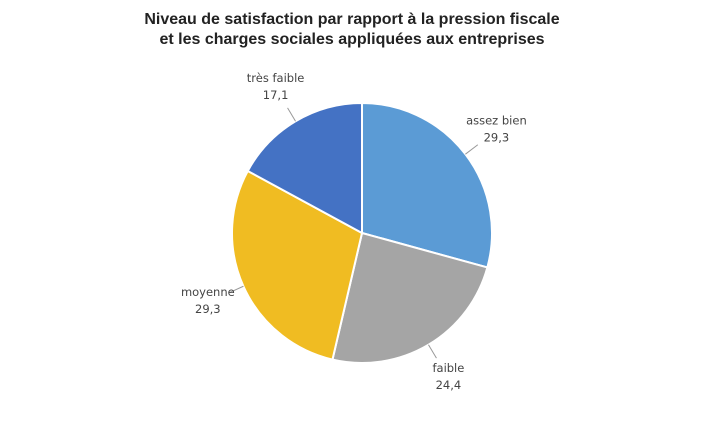 This screenshot has height=425, width=723. Describe the element at coordinates (276, 78) in the screenshot. I see `slice-label: très faible` at that location.